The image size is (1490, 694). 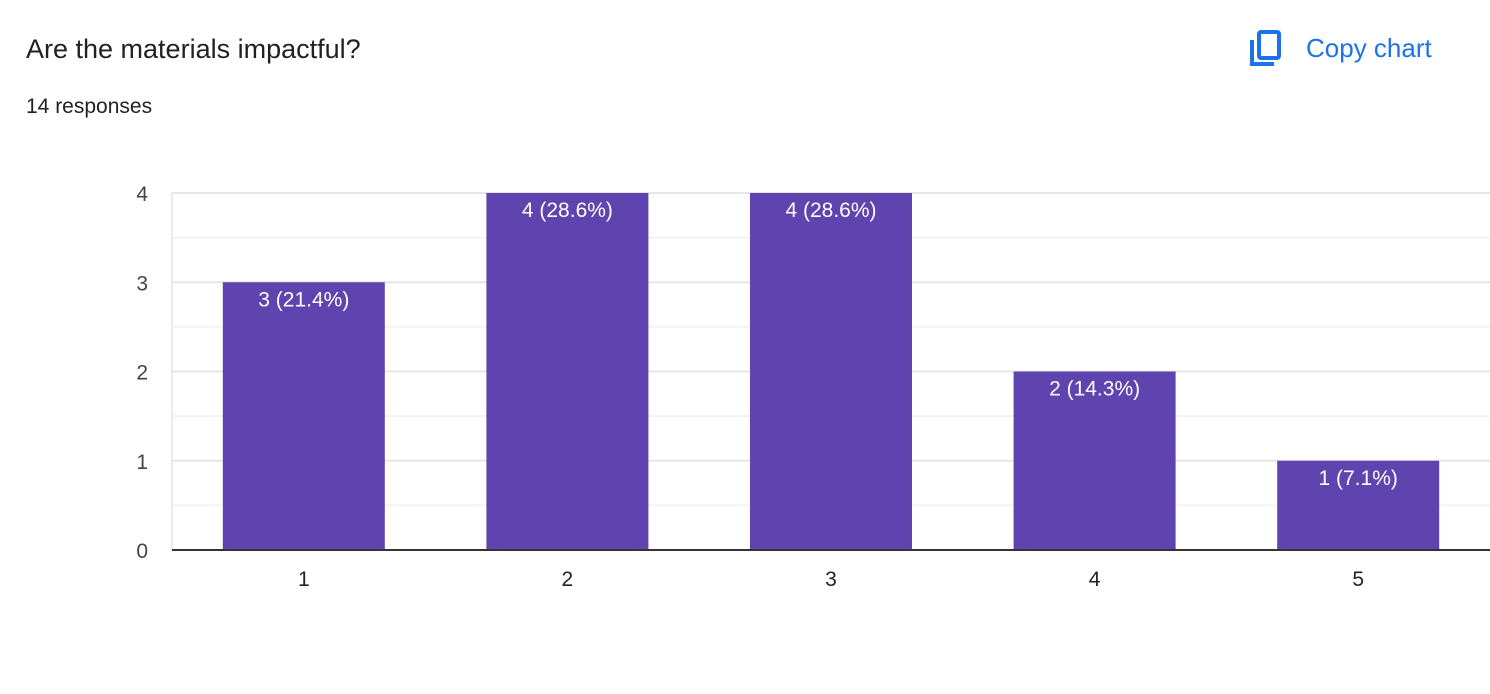 What do you see at coordinates (1094, 389) in the screenshot?
I see `bar-data-label: 2 (14.3%)` at bounding box center [1094, 389].